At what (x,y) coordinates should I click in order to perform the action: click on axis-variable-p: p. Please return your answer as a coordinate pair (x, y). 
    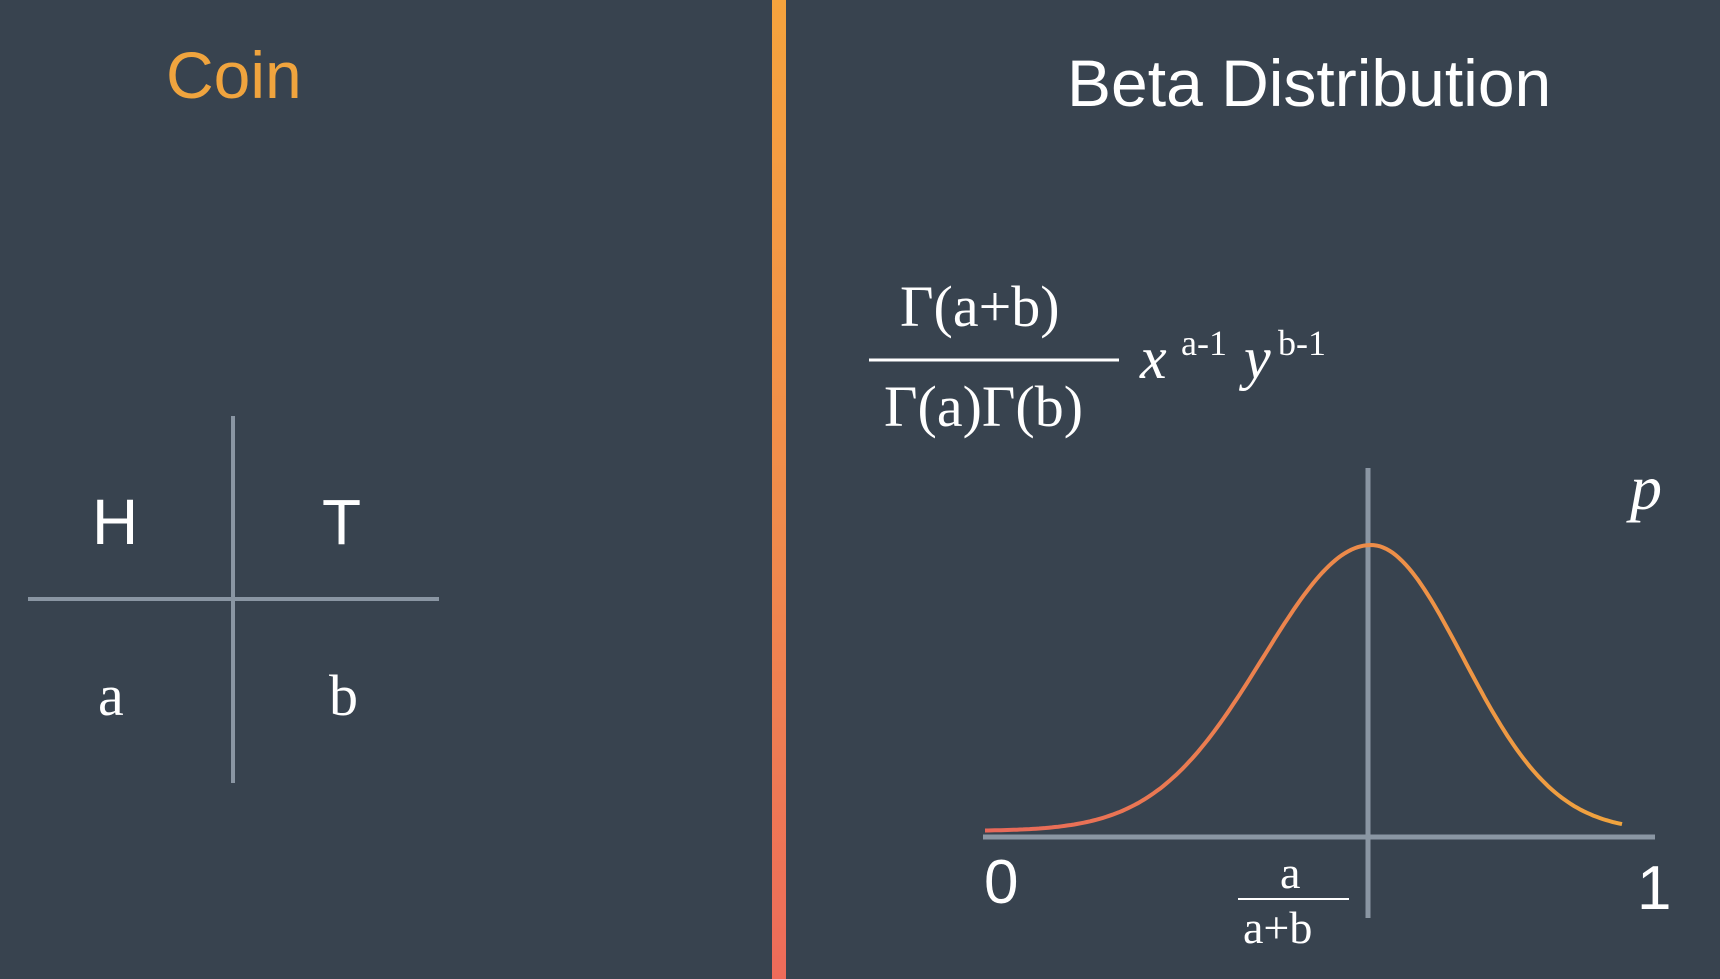
    Looking at the image, I should click on (1646, 487).